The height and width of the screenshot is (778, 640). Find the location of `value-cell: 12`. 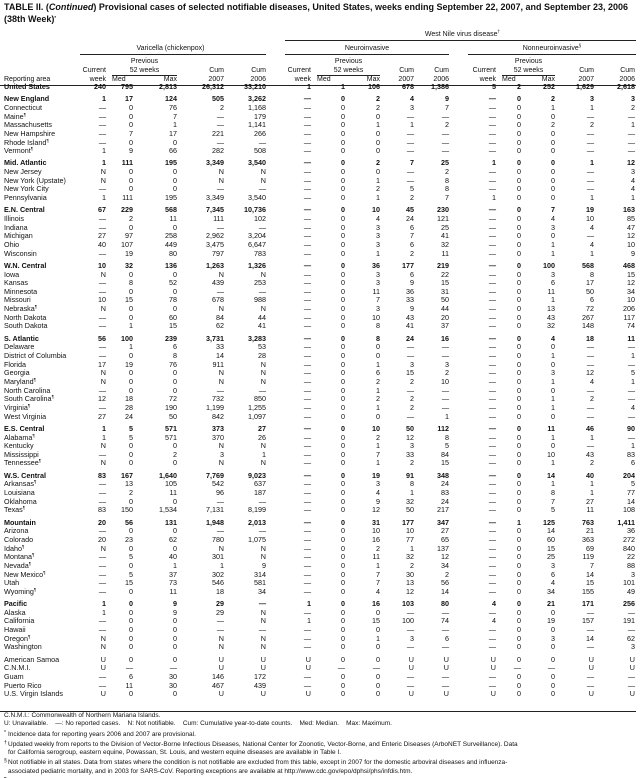

value-cell: 12 is located at coordinates (410, 591).